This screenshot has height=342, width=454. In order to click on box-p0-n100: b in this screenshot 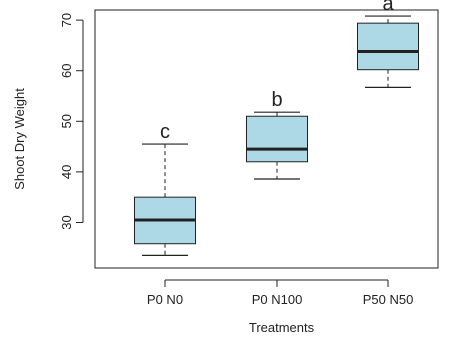, I will do `click(277, 134)`.